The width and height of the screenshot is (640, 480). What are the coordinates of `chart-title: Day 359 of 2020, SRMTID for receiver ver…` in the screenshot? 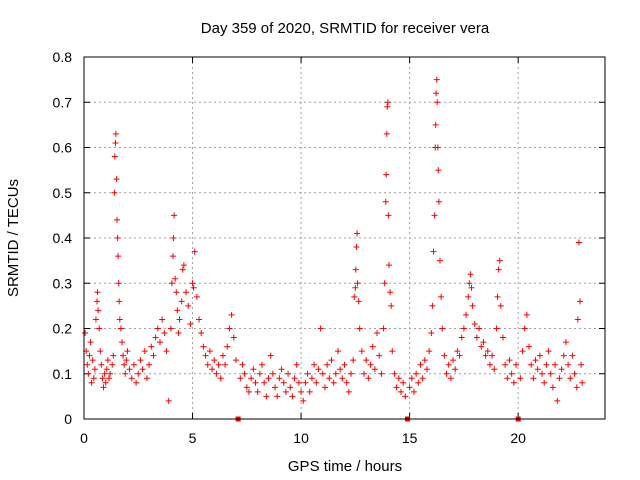 It's located at (345, 28).